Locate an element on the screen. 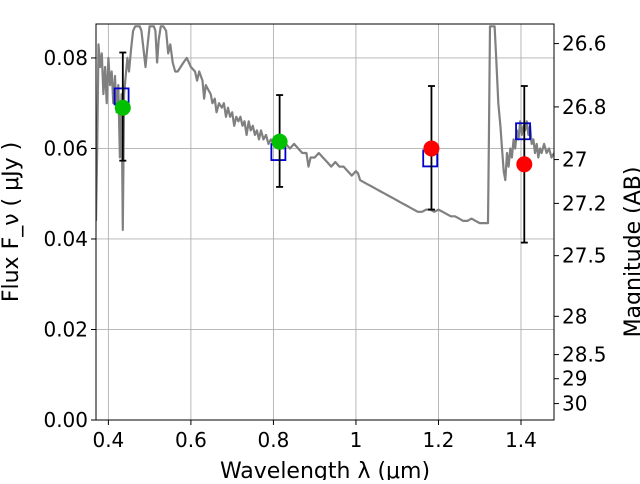 The width and height of the screenshot is (640, 484). right-axis-label: Magnitude (AB) is located at coordinates (630, 252).